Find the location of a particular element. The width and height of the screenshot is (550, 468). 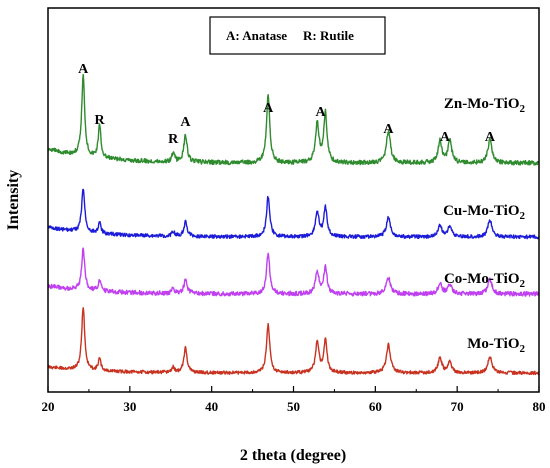

x-axis-title: 2 theta (degree) is located at coordinates (293, 455).